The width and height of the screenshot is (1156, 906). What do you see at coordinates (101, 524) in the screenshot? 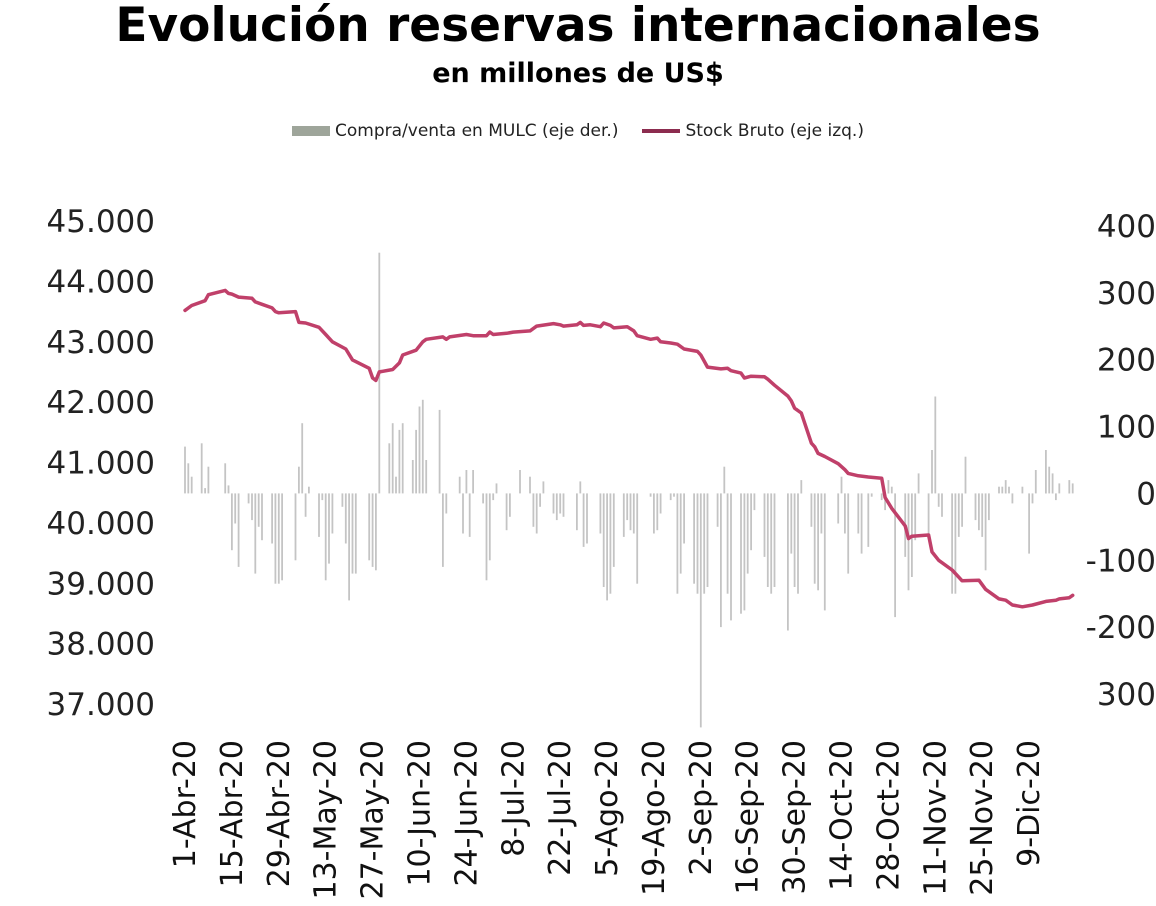
I see `left-tick-label: 40.000` at bounding box center [101, 524].